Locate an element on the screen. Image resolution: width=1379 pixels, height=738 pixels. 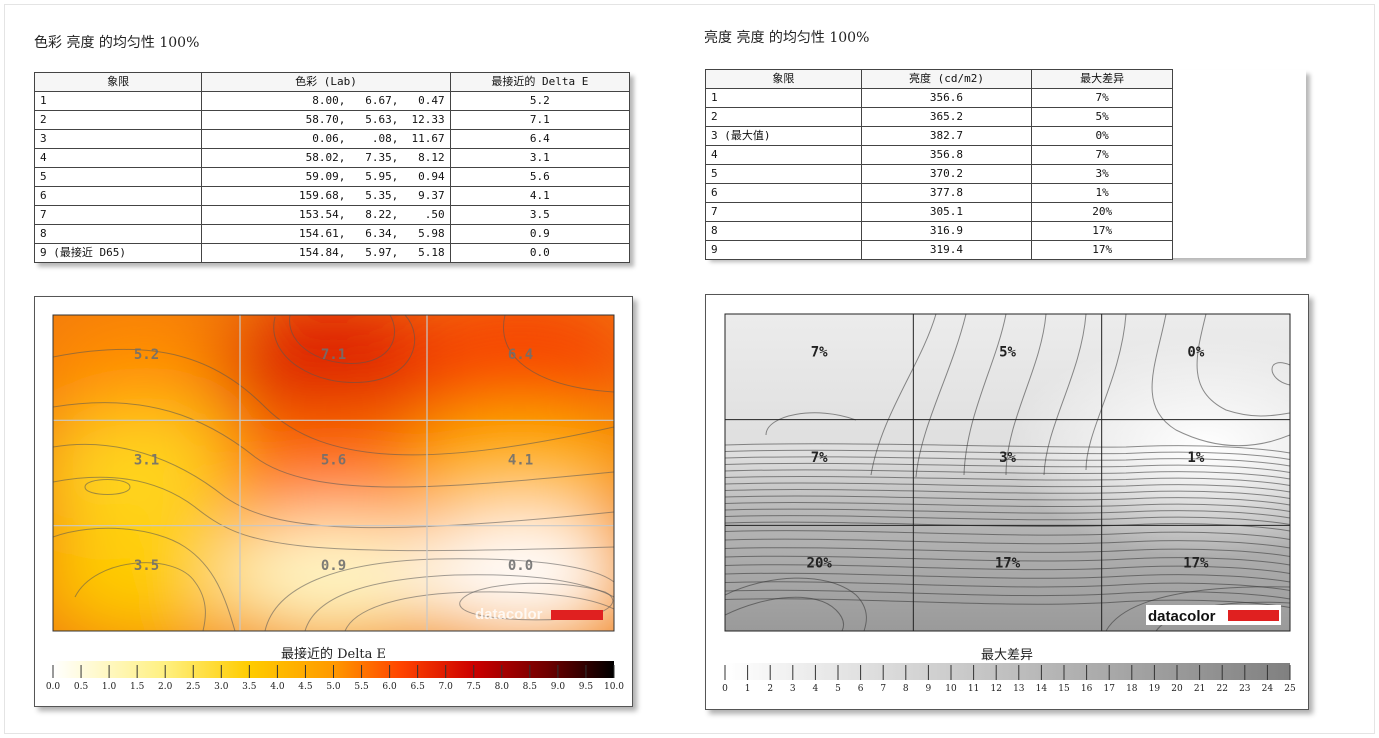
table-cell: 7 is located at coordinates (783, 212).